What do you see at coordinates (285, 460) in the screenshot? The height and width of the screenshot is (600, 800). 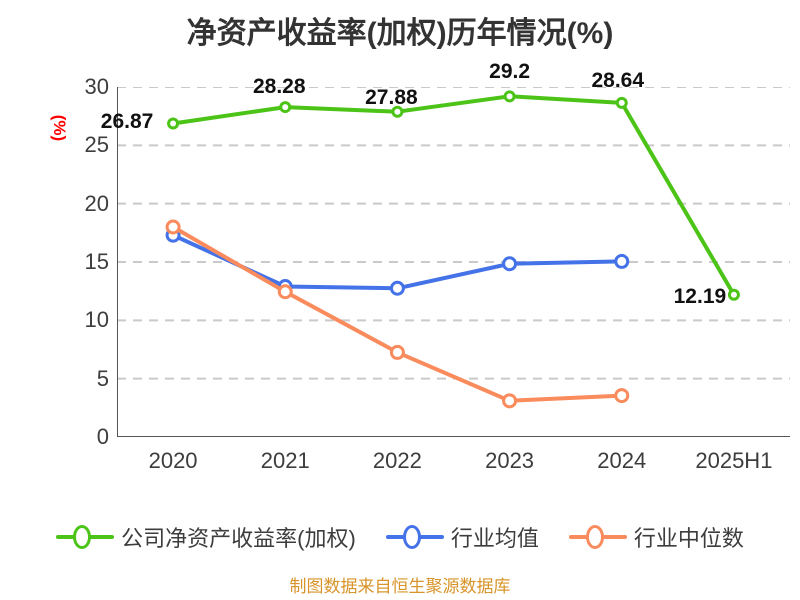 I see `x-tick-label: 2021` at bounding box center [285, 460].